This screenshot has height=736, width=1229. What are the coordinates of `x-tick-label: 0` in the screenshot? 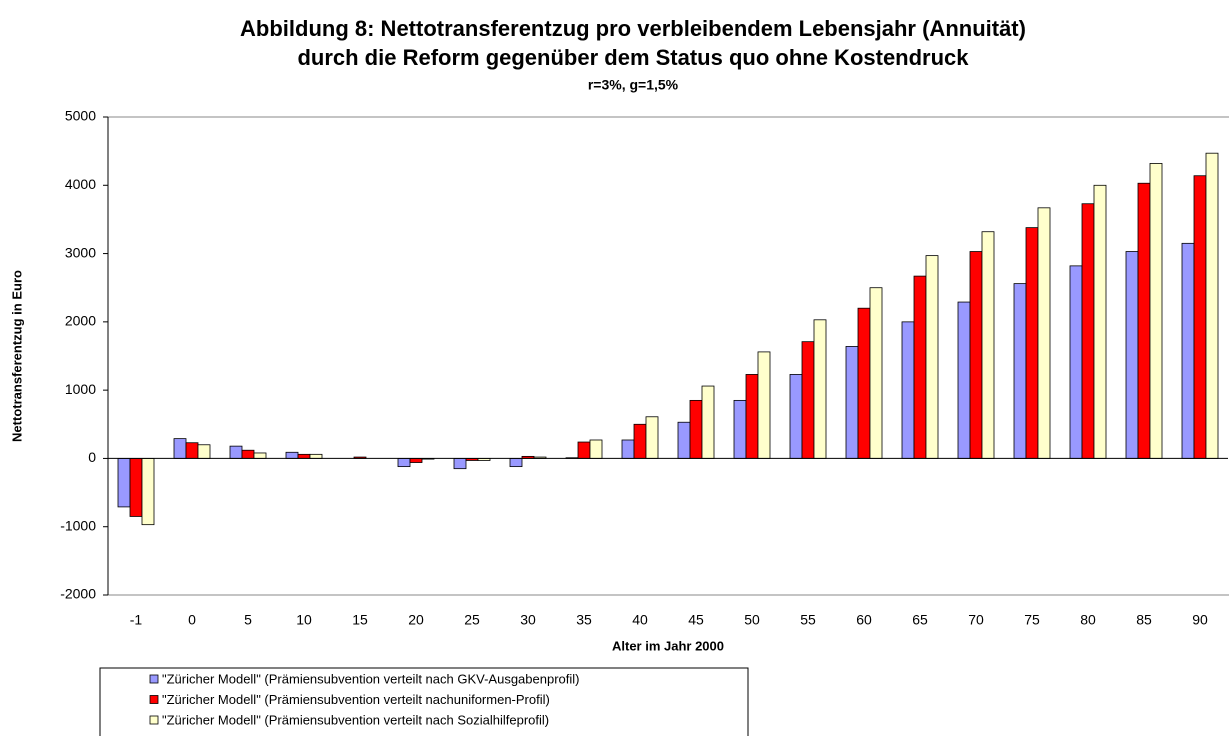 It's located at (192, 620).